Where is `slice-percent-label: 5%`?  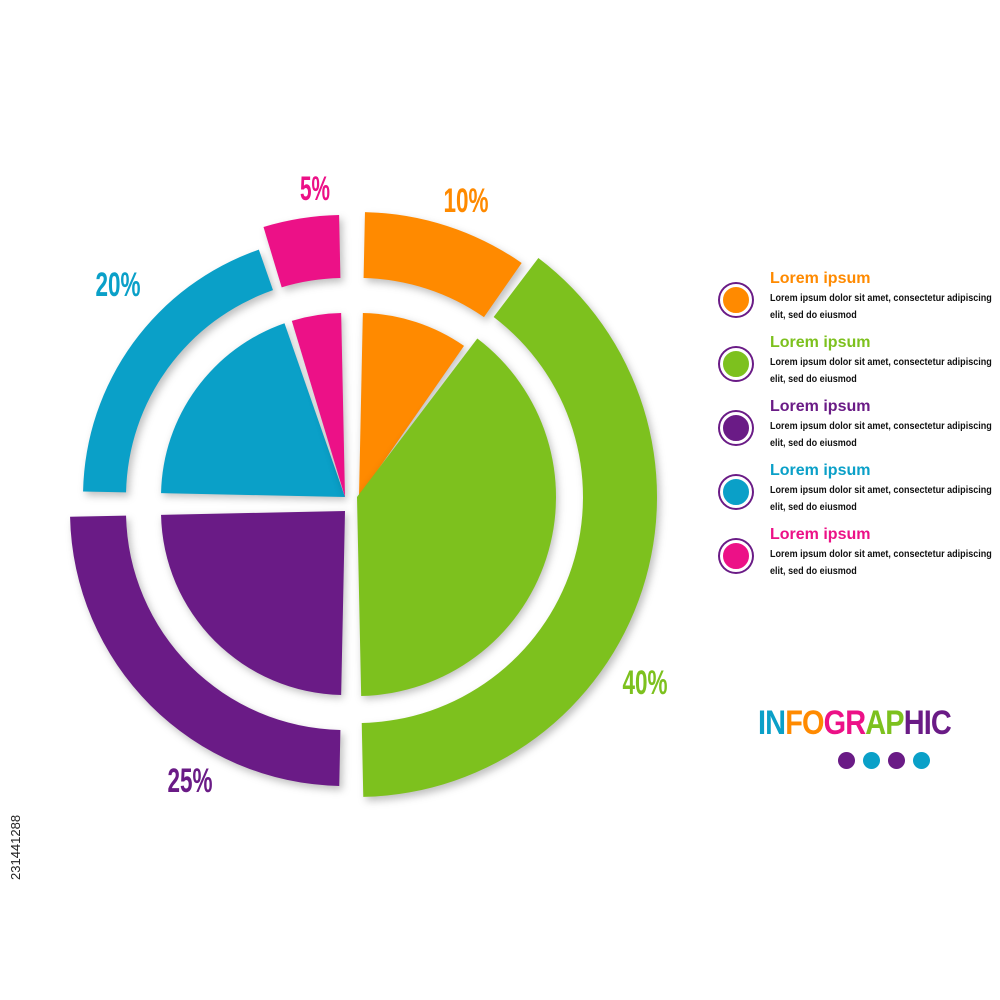 slice-percent-label: 5% is located at coordinates (315, 189).